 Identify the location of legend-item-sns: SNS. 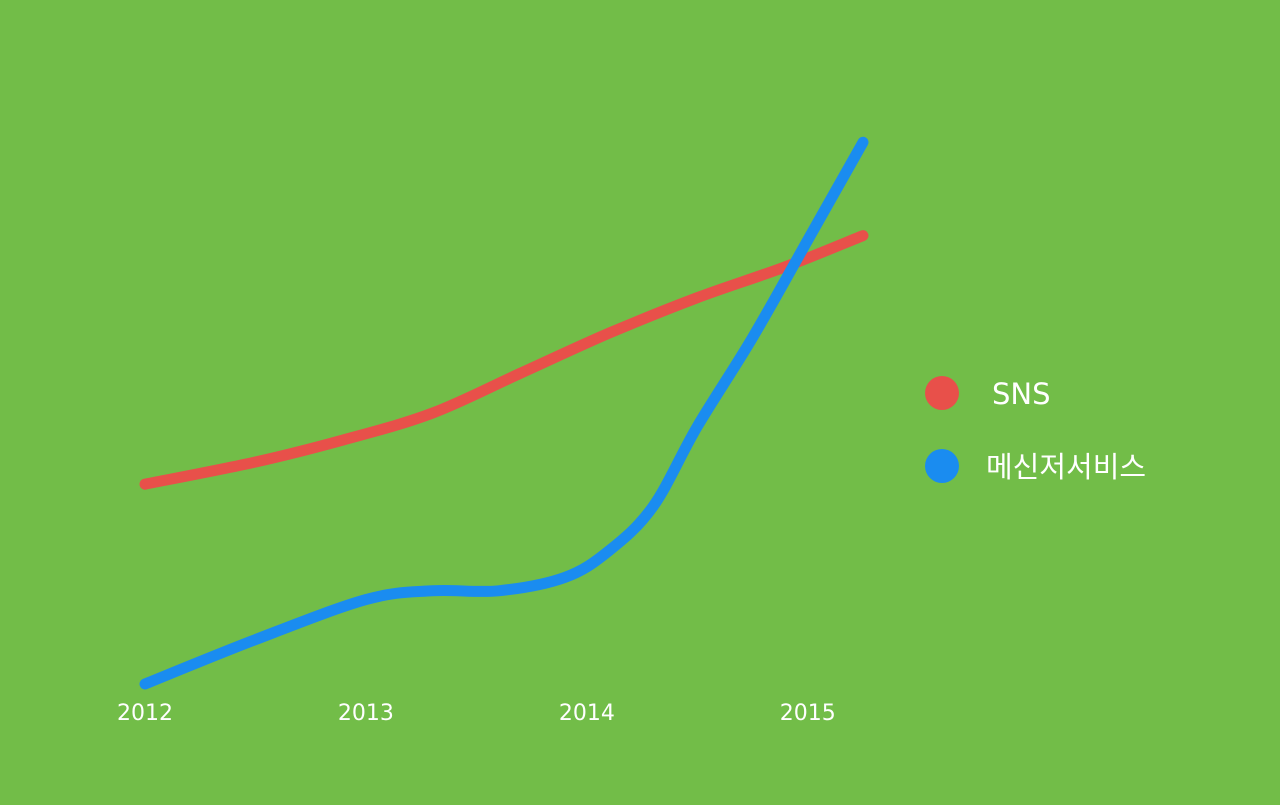
(988, 393).